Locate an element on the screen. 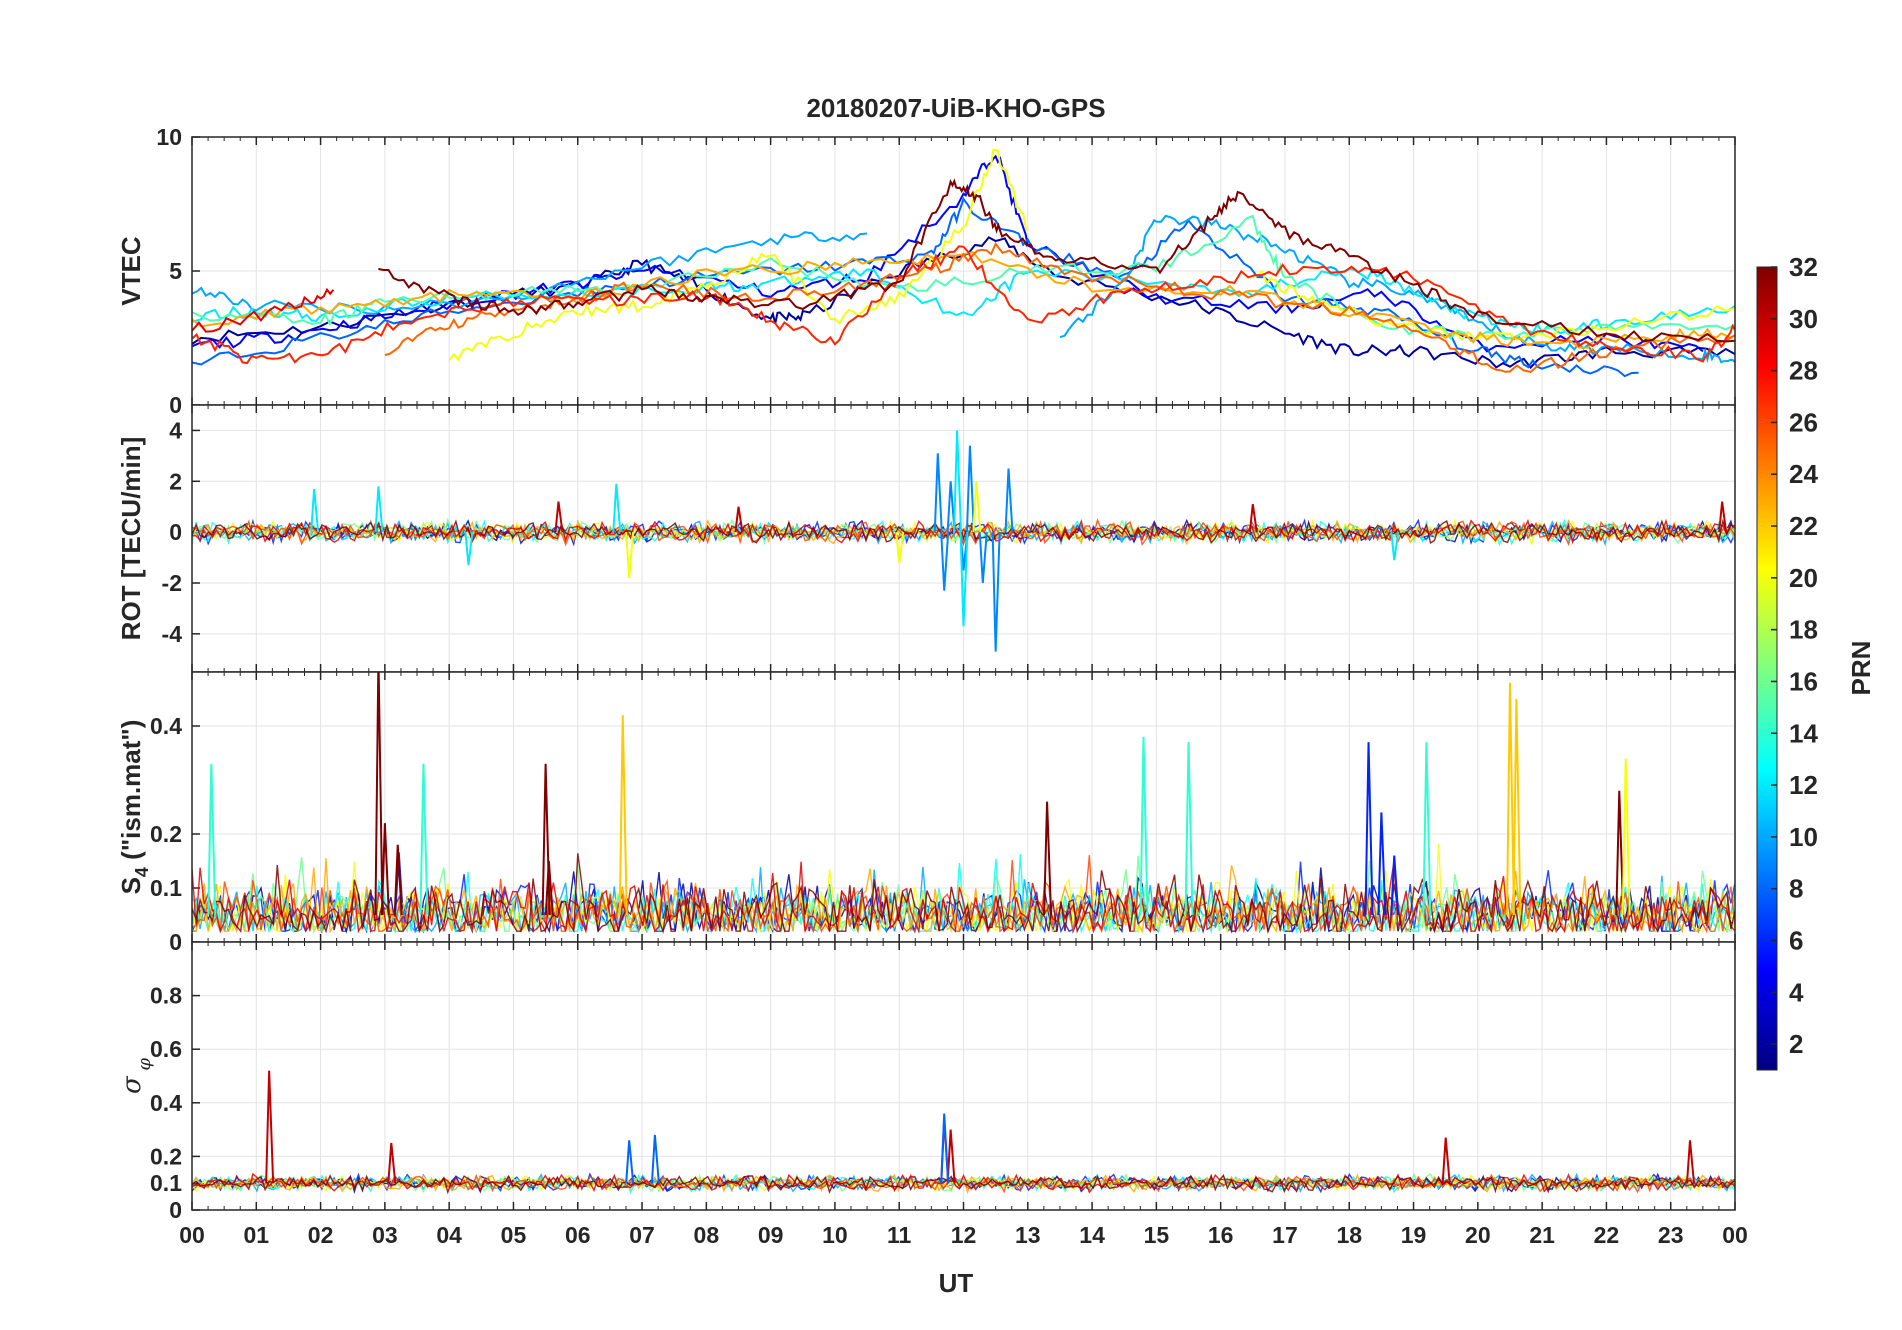 The height and width of the screenshot is (1330, 1902). y-tick-label: 0.6 is located at coordinates (166, 1049).